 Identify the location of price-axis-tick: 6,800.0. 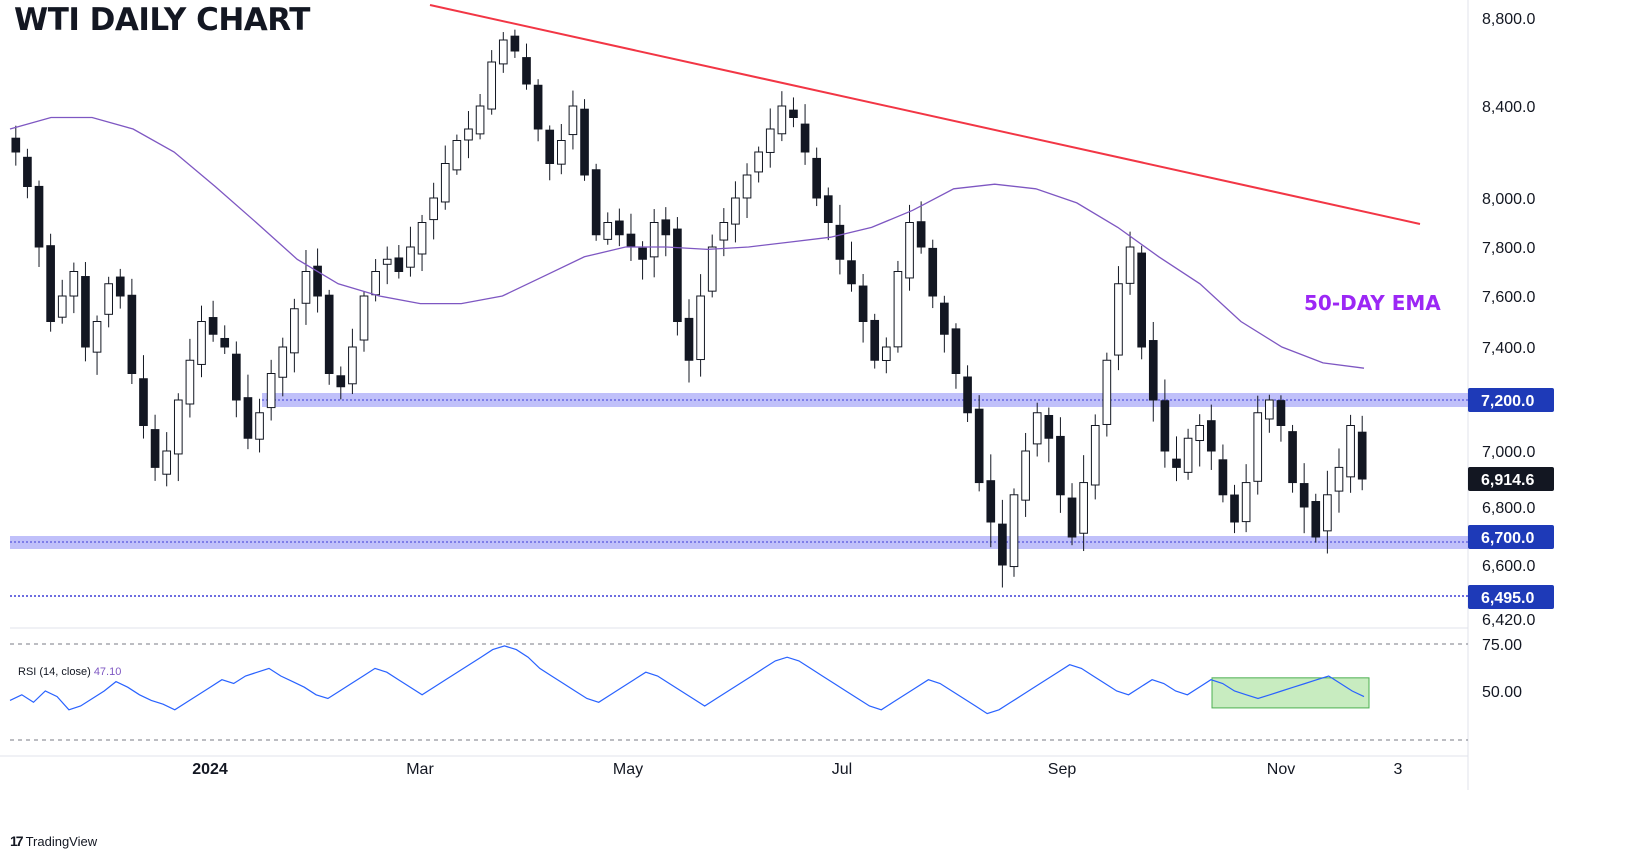
(1508, 508).